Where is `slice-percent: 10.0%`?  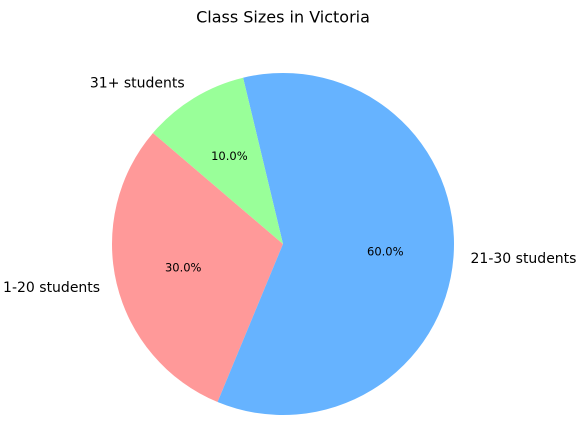 slice-percent: 10.0% is located at coordinates (229, 156).